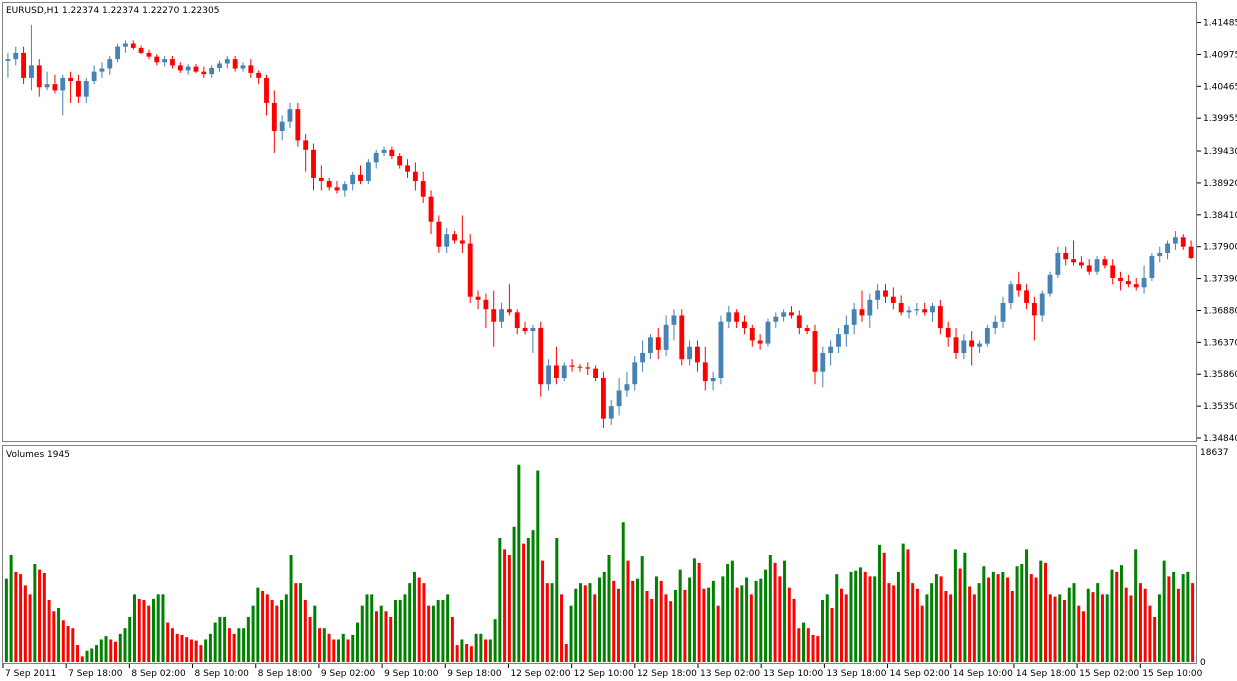  I want to click on time-tick-label: 14 Sep 18:00, so click(1046, 674).